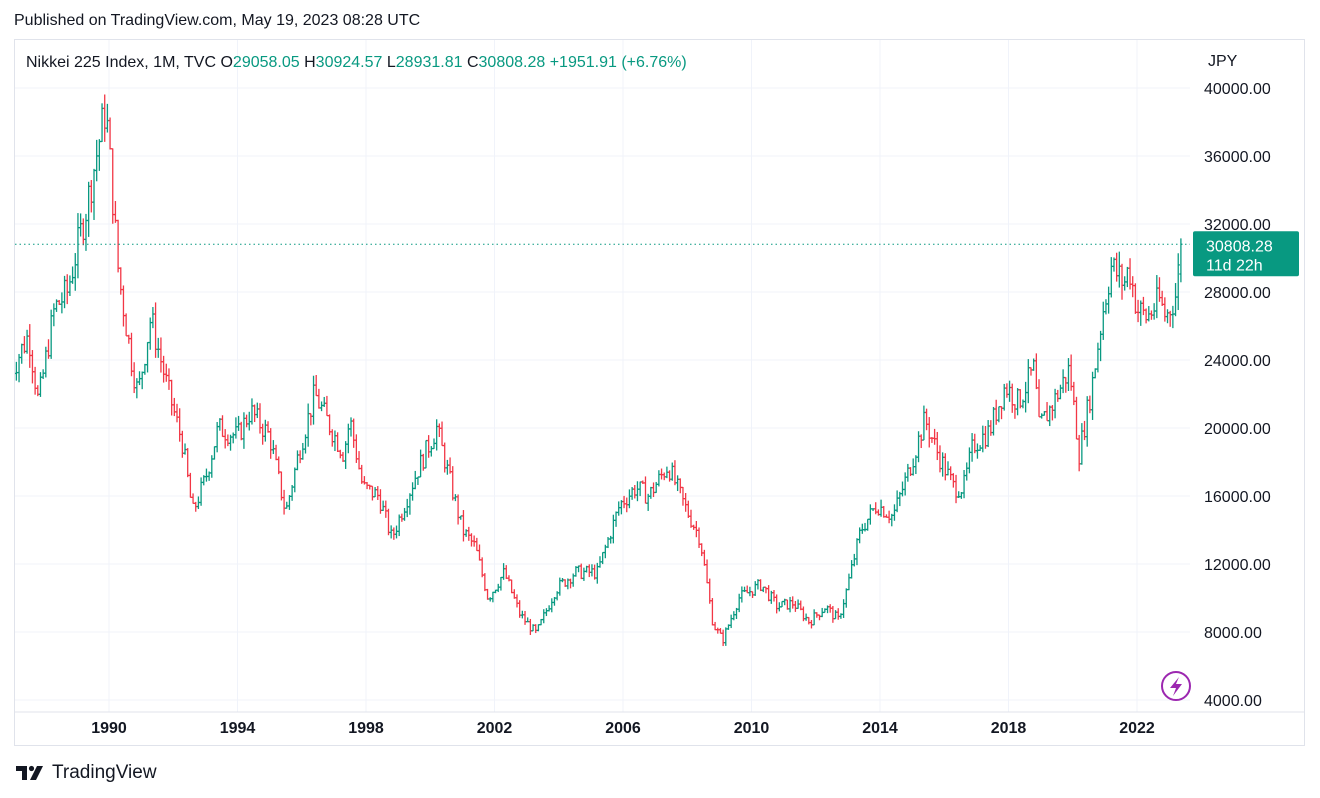  Describe the element at coordinates (1237, 497) in the screenshot. I see `y-tick-label: 16000.00` at that location.